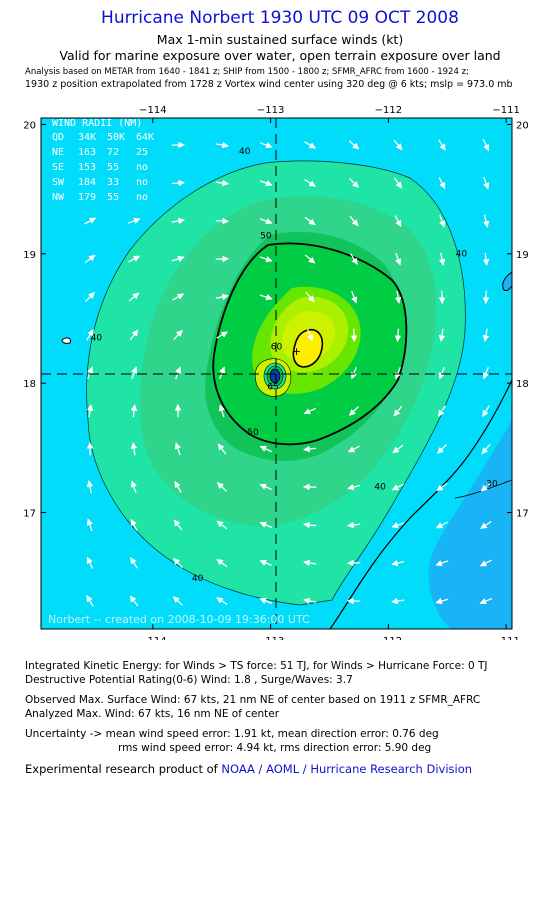  I want to click on y-tick-label-left: 20, so click(29, 125).